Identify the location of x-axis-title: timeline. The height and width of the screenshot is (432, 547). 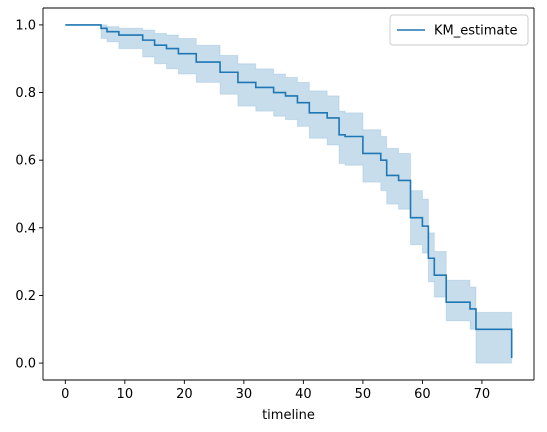
(288, 415).